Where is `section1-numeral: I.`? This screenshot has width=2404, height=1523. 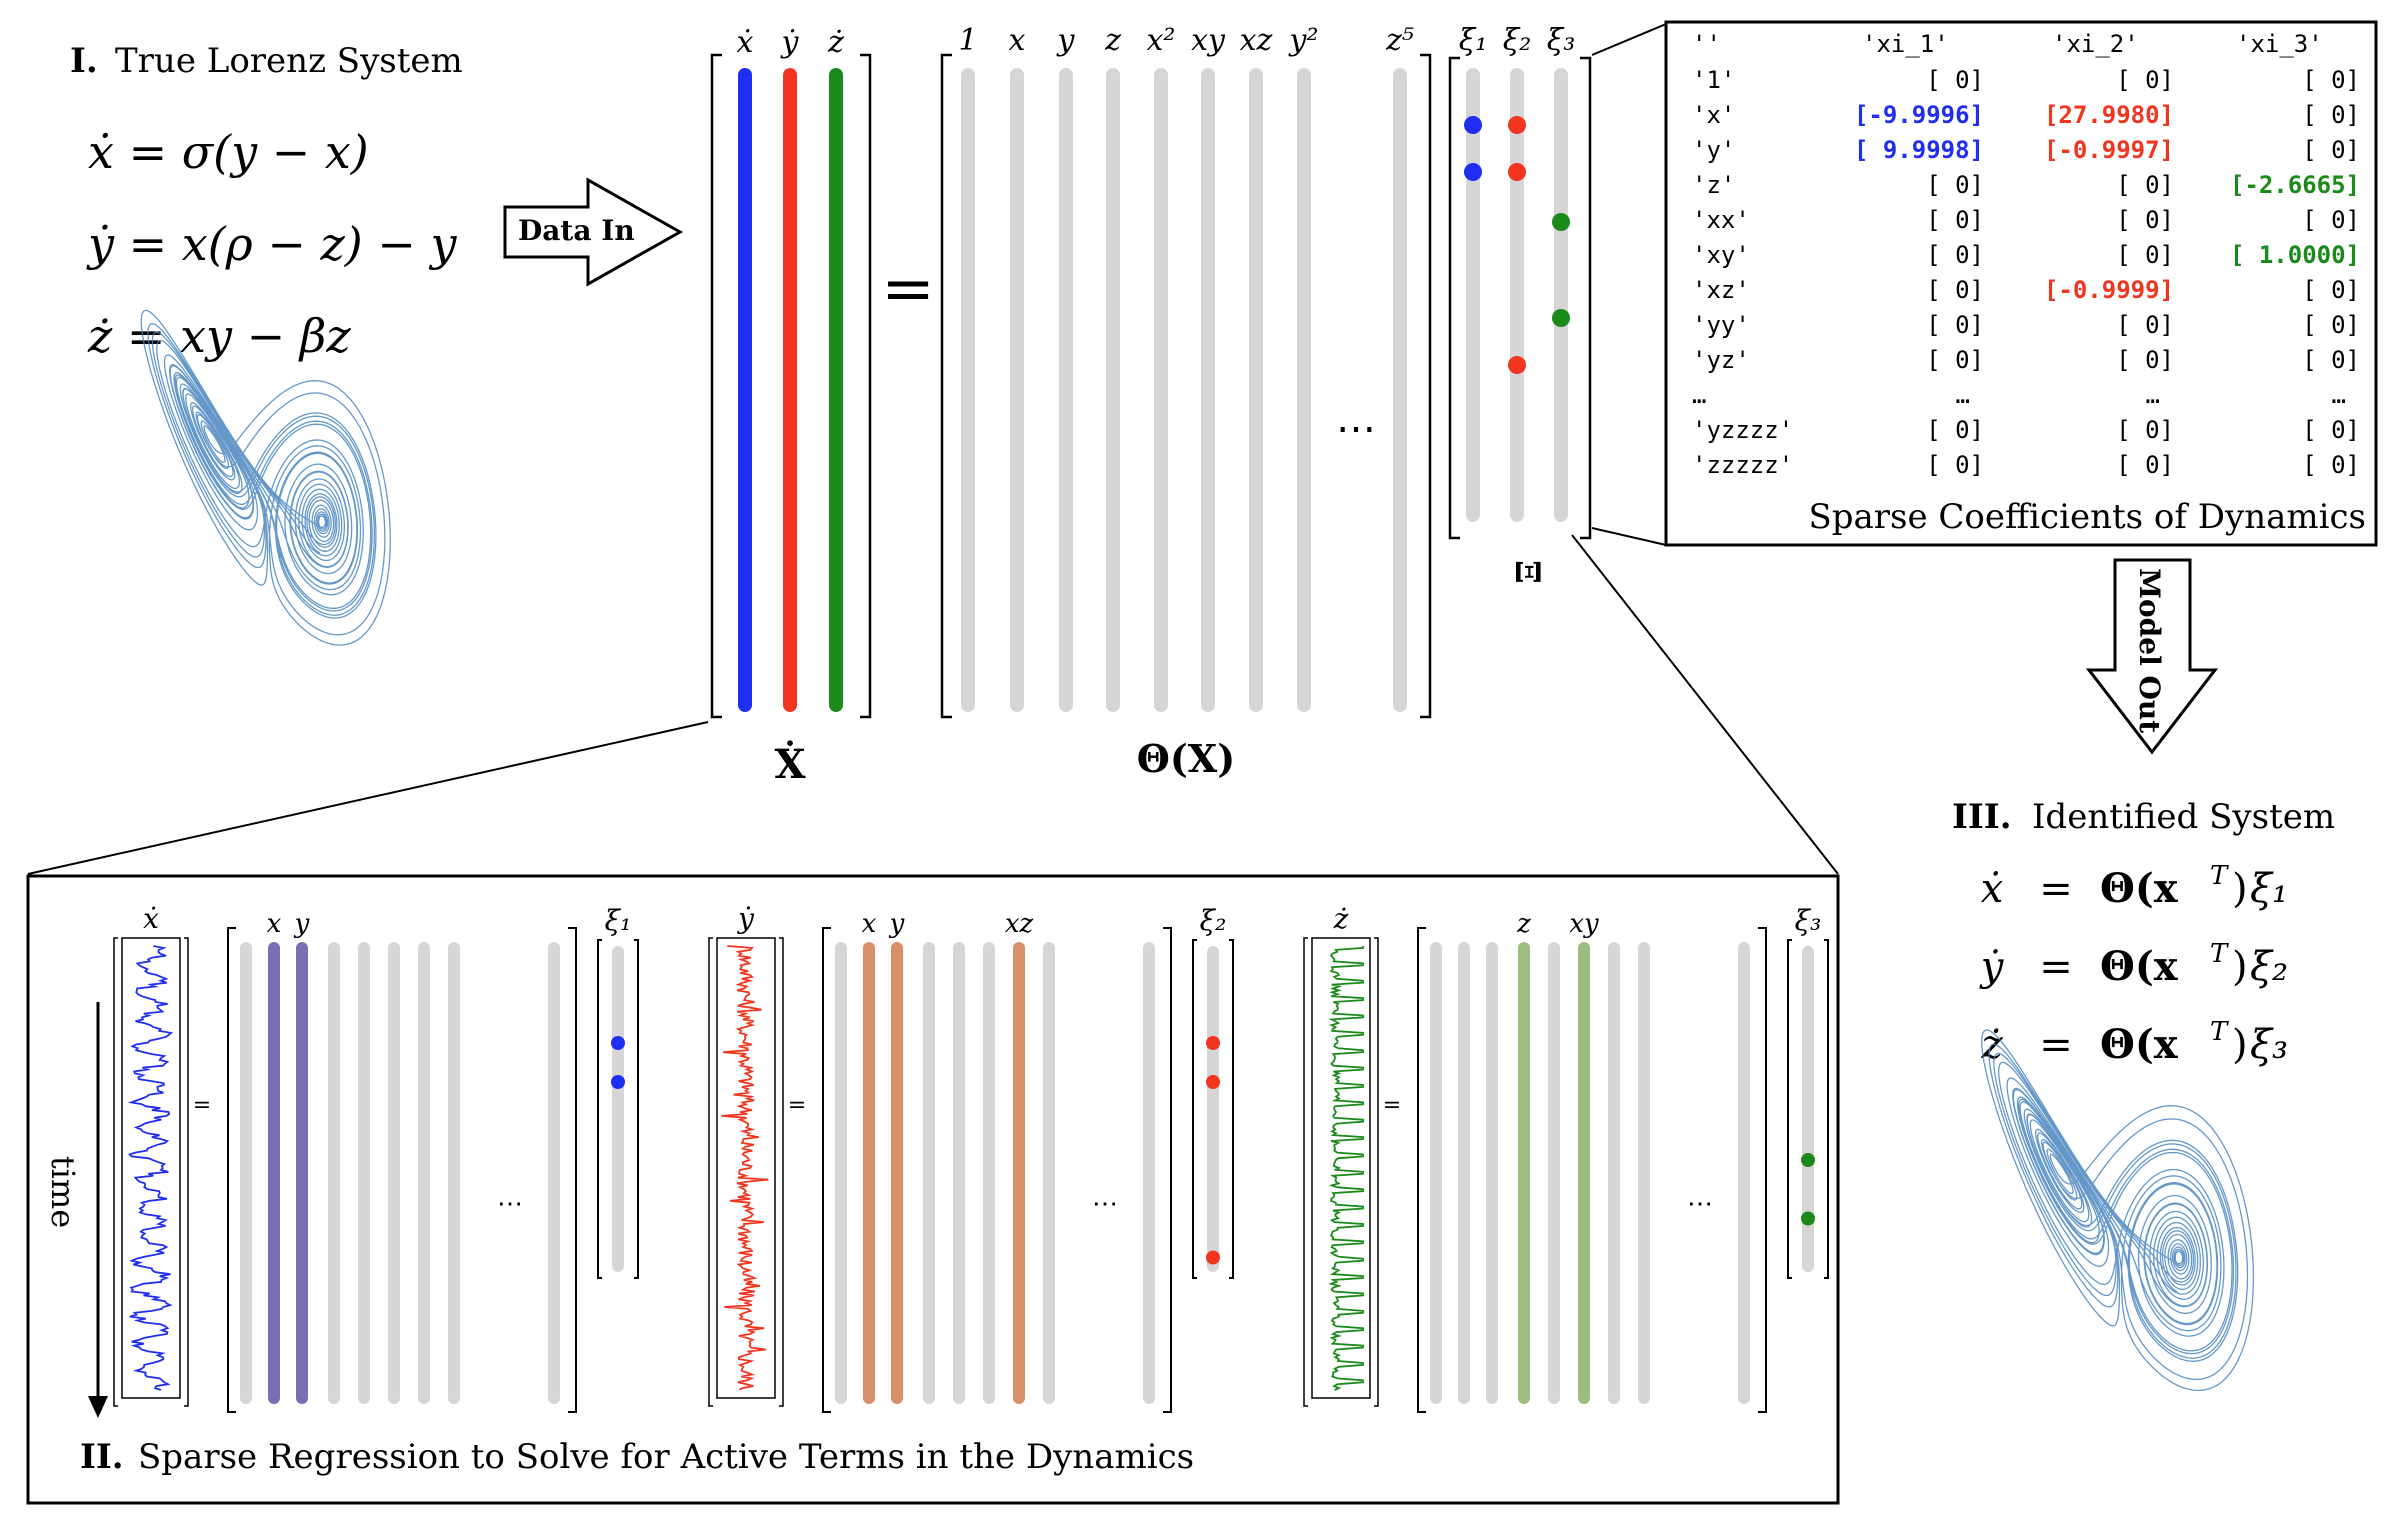
section1-numeral: I. is located at coordinates (84, 61).